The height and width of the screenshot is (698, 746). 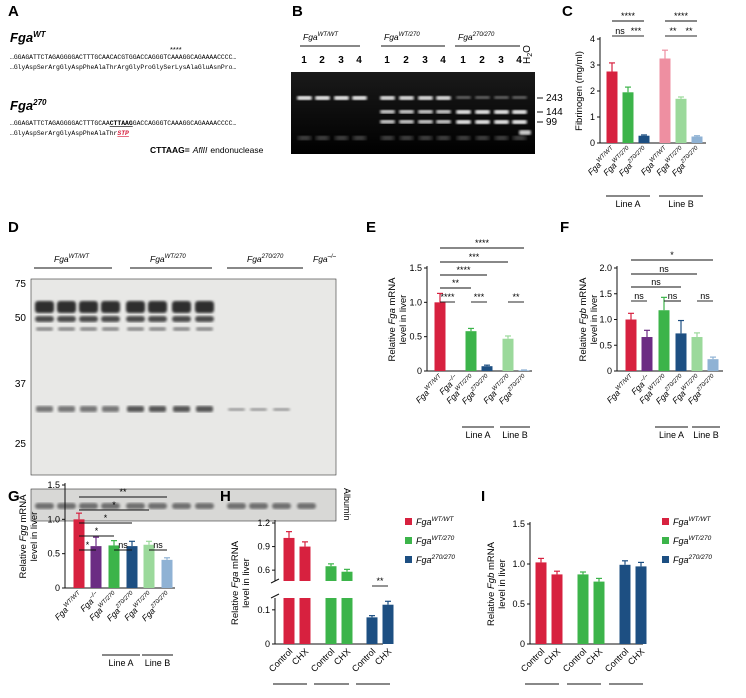 I want to click on blot-band-minor, so click(x=44, y=329).